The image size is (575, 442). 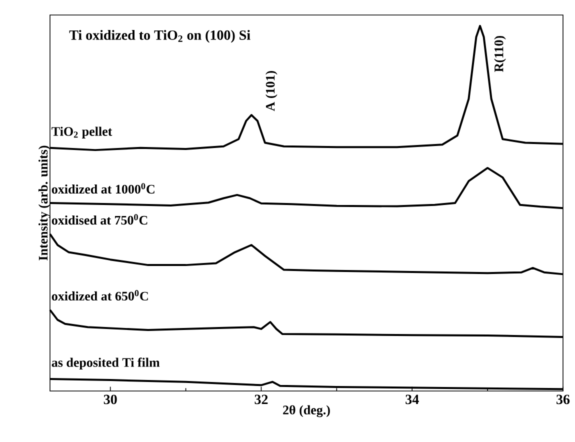 What do you see at coordinates (100, 295) in the screenshot?
I see `series-label: oxidized at 650$^{0}$C` at bounding box center [100, 295].